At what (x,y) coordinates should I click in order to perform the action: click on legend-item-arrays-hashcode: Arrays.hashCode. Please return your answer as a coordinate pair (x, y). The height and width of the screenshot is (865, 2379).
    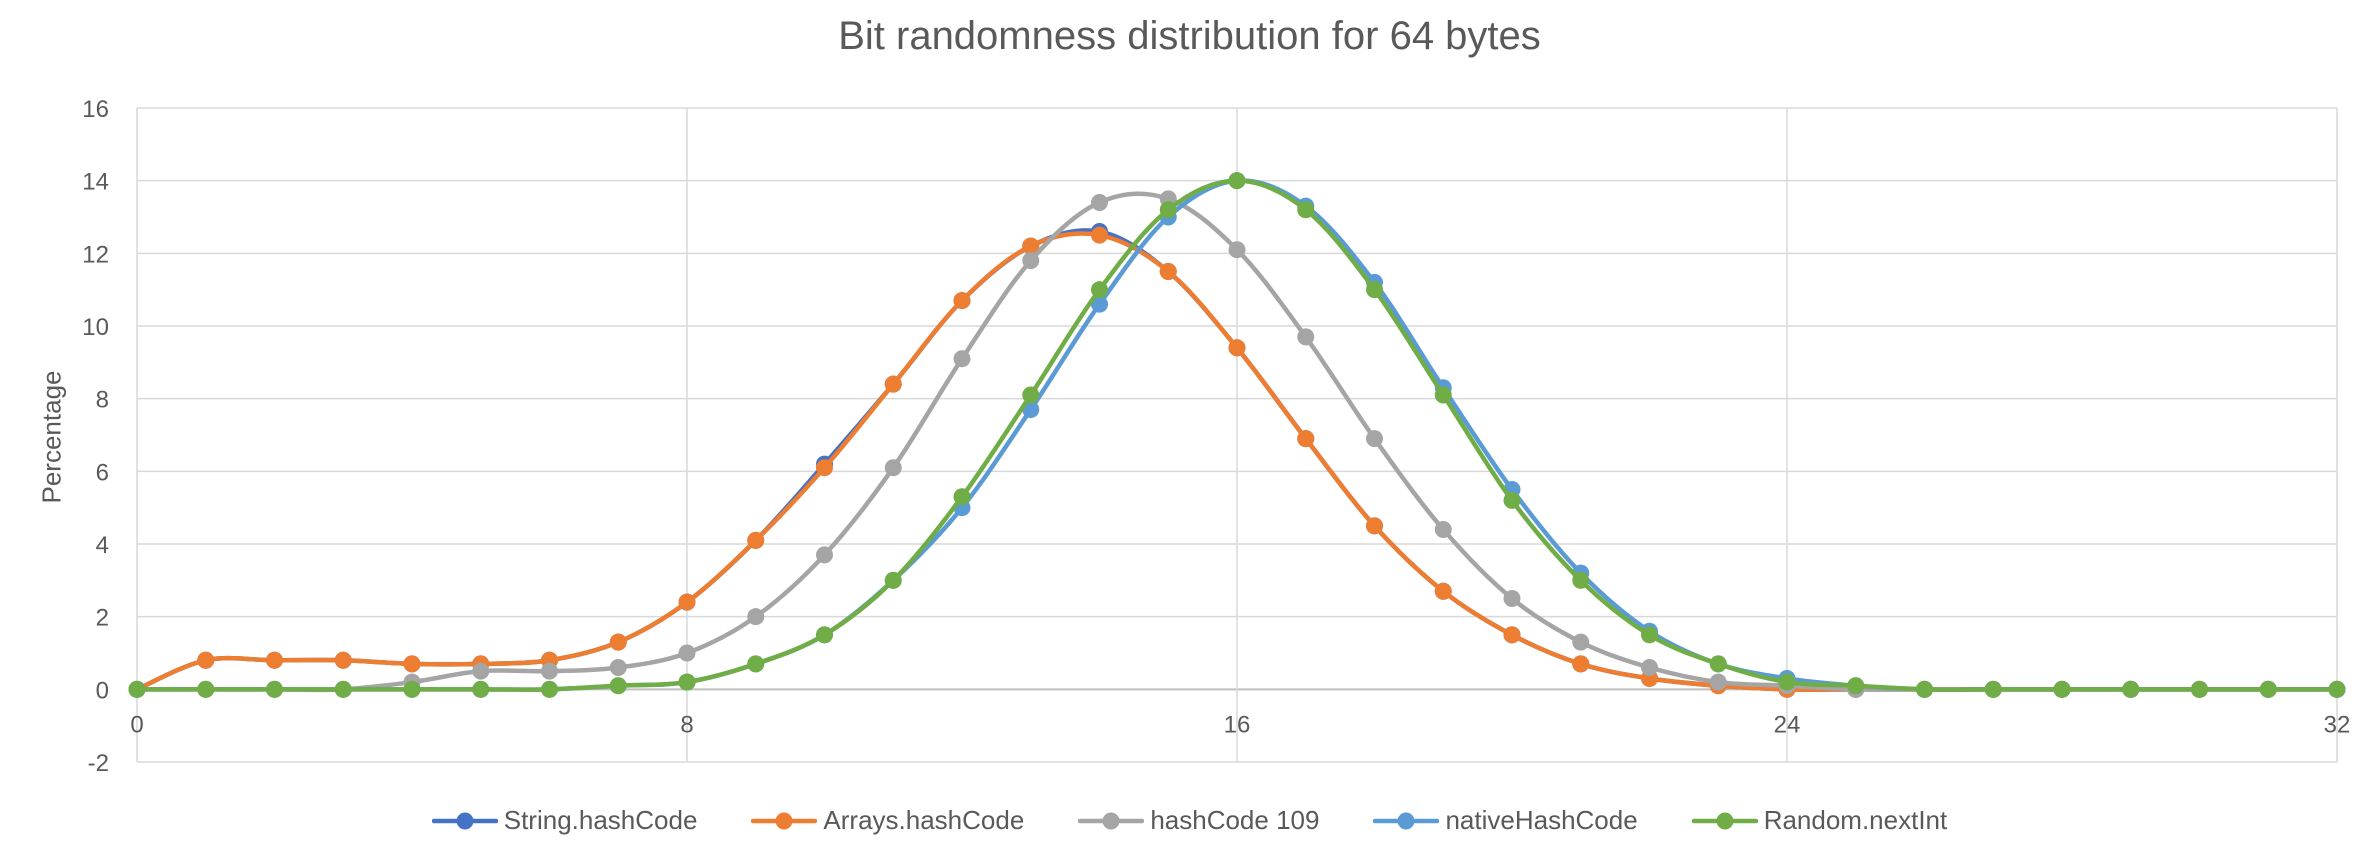
    Looking at the image, I should click on (887, 820).